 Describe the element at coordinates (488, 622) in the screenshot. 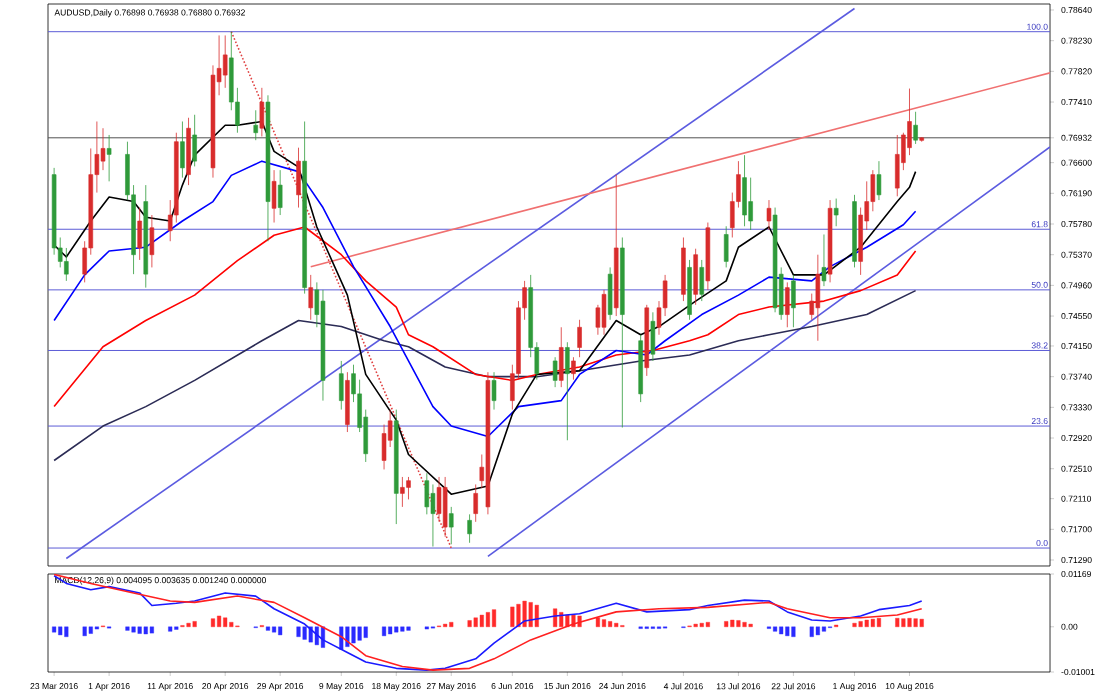

I see `line-series` at that location.